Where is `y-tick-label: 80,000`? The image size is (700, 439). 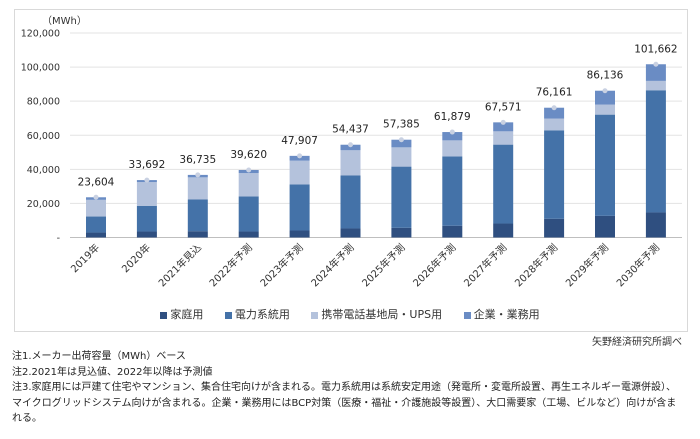
y-tick-label: 80,000 is located at coordinates (43, 102).